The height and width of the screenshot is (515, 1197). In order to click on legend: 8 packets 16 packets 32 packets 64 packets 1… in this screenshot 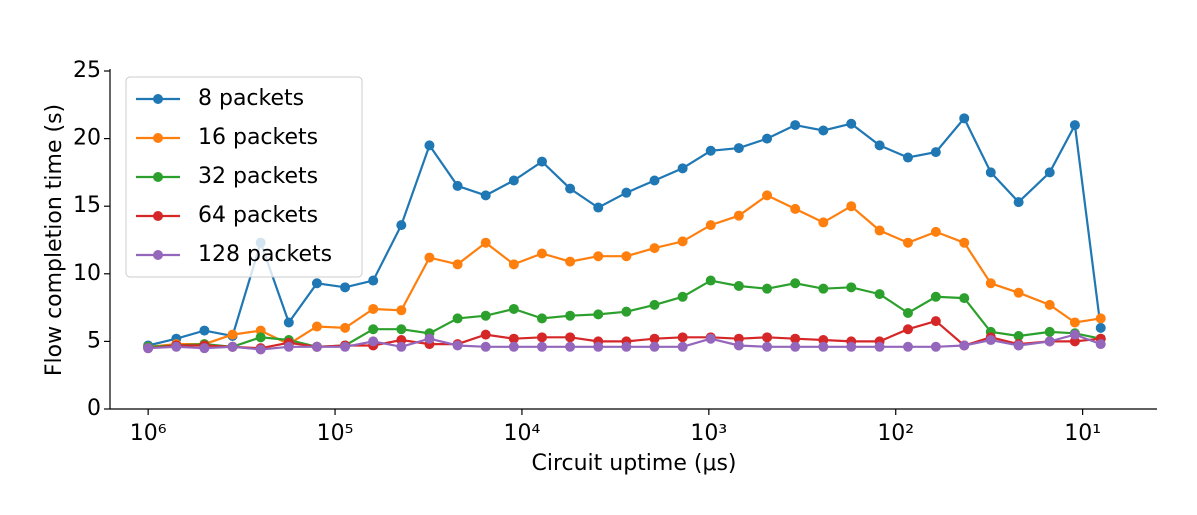, I will do `click(244, 177)`.